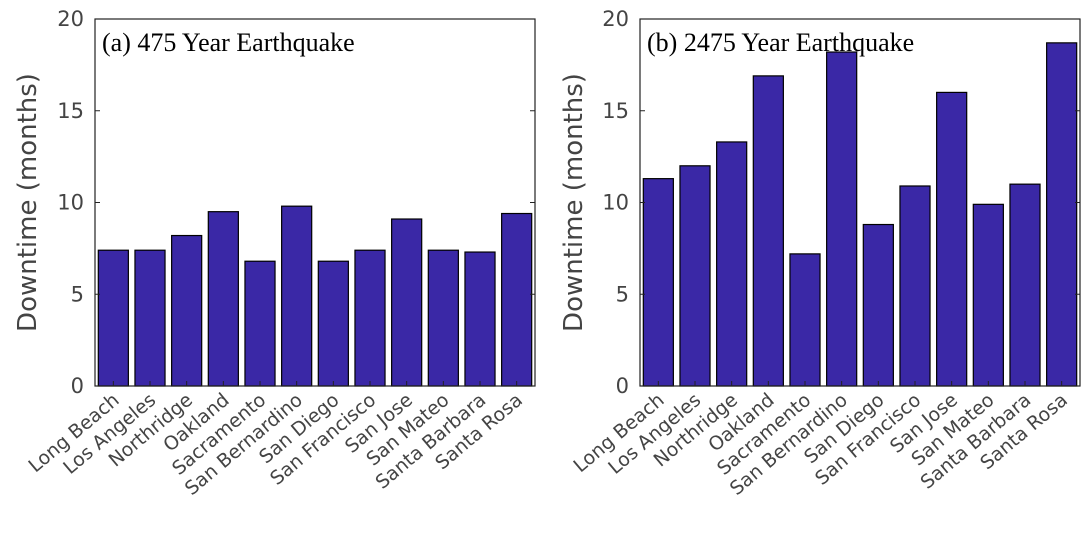 This screenshot has height=556, width=1088. Describe the element at coordinates (780, 42) in the screenshot. I see `chart-title: (b) 2475 Year Earthquake` at that location.